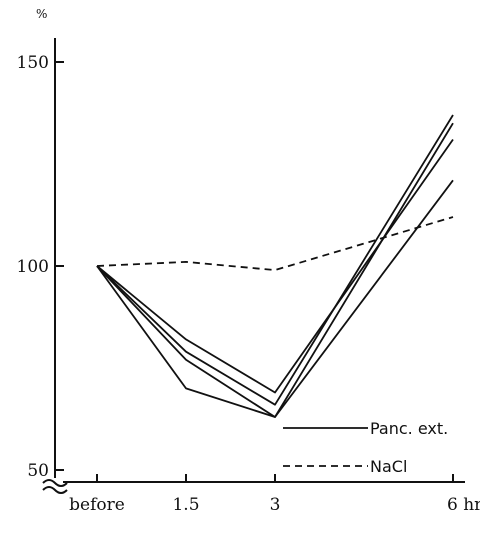 This screenshot has width=480, height=543. I want to click on legend-label: Panc. ext., so click(409, 428).